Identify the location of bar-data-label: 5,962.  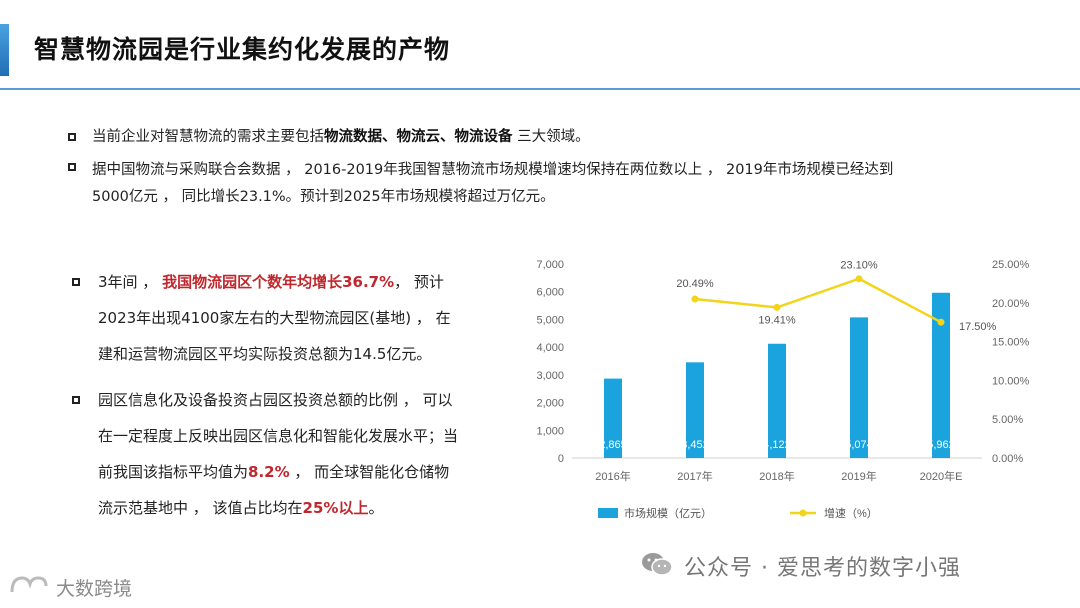
(941, 445).